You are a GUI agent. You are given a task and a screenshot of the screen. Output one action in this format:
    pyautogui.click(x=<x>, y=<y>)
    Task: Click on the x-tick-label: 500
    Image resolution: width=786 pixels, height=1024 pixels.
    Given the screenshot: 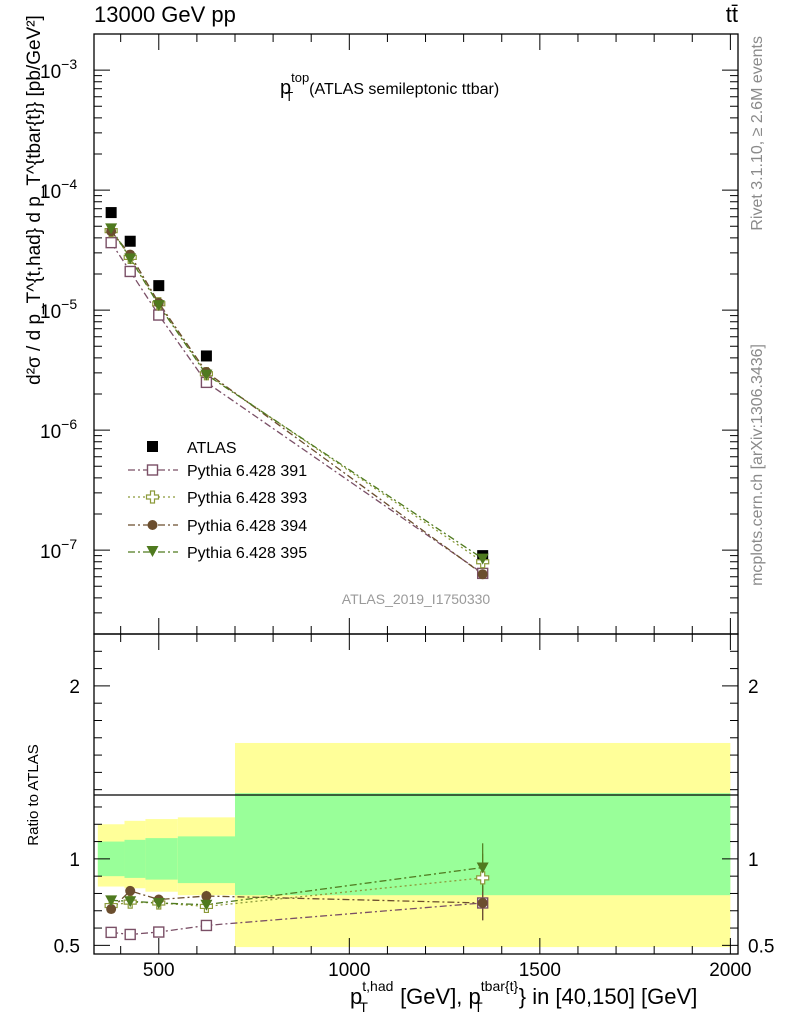 What is the action you would take?
    pyautogui.click(x=159, y=970)
    